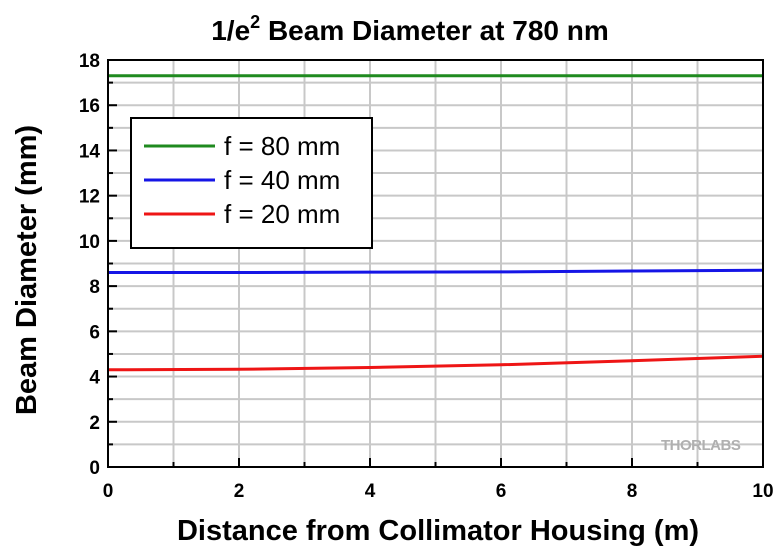 Image resolution: width=780 pixels, height=552 pixels. I want to click on legend-label: f = 40 mm, so click(282, 180).